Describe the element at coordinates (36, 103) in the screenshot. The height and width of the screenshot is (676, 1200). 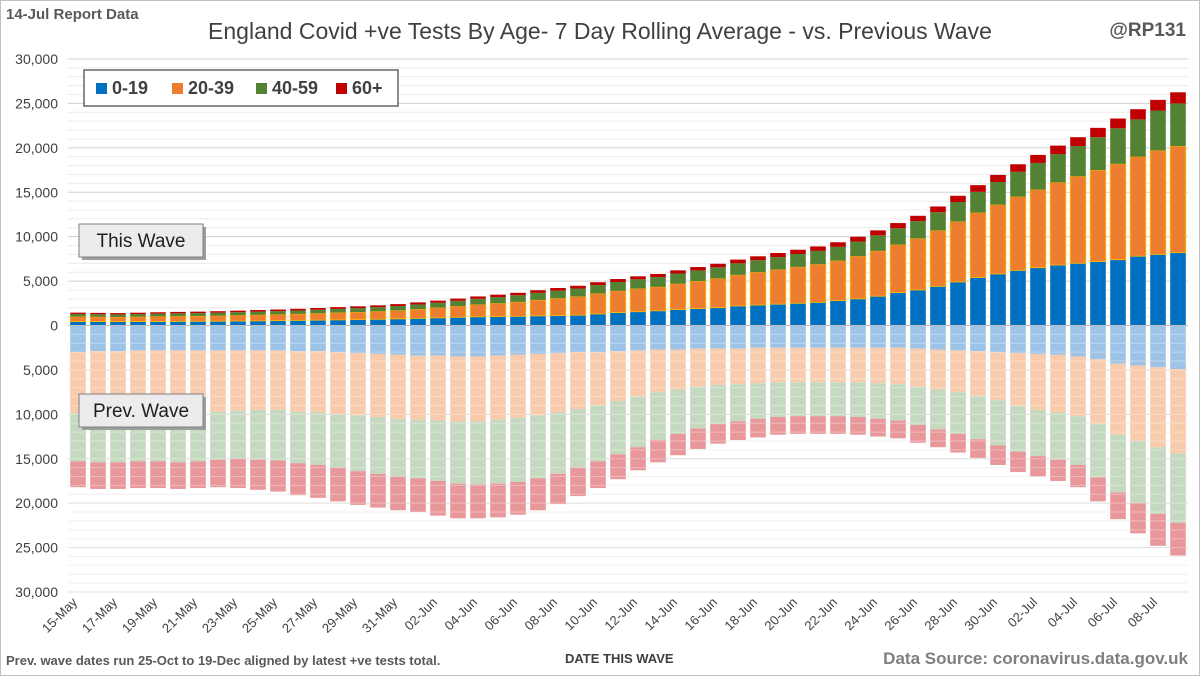
I see `y-tick-label: 25,000` at that location.